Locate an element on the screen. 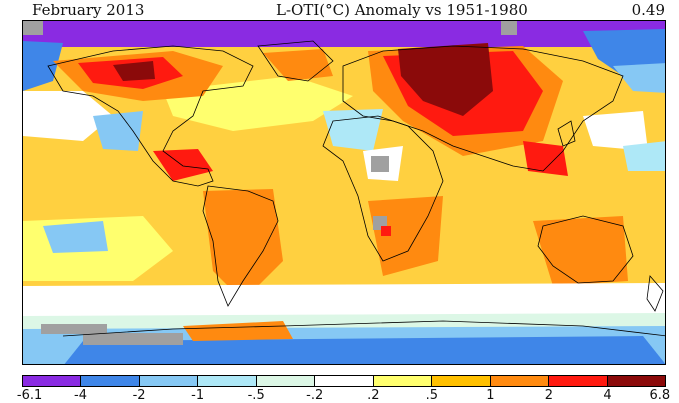 The height and width of the screenshot is (403, 679). new-zealand-outline is located at coordinates (655, 293).